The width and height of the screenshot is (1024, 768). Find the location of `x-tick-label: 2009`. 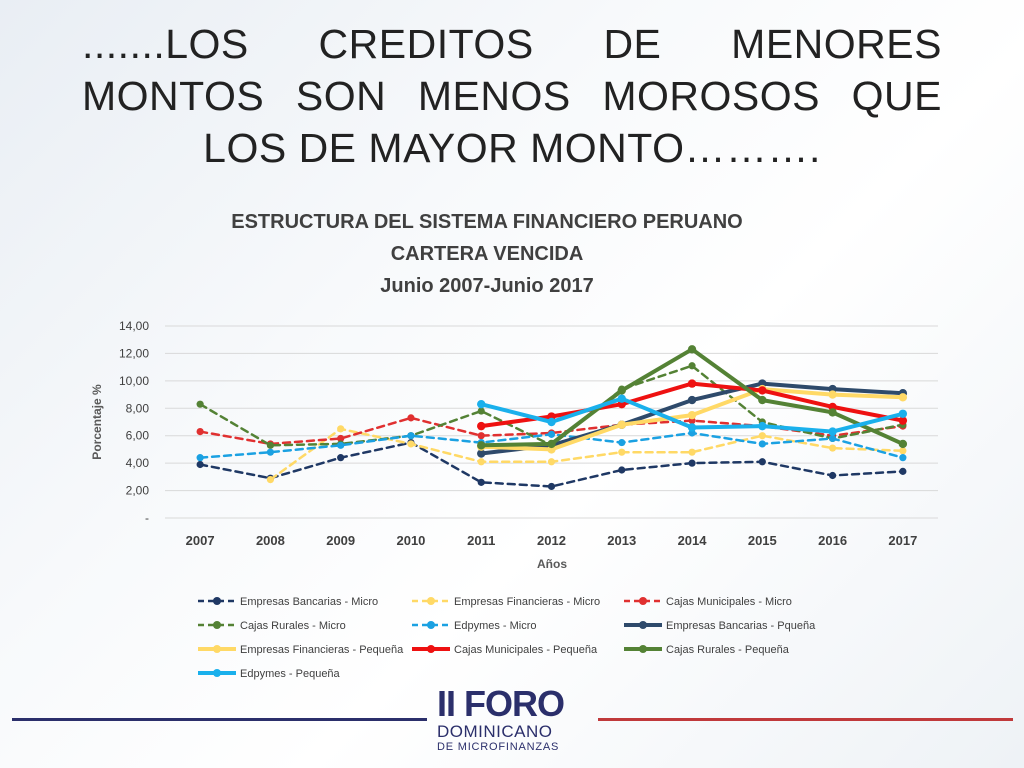

x-tick-label: 2009 is located at coordinates (340, 540).